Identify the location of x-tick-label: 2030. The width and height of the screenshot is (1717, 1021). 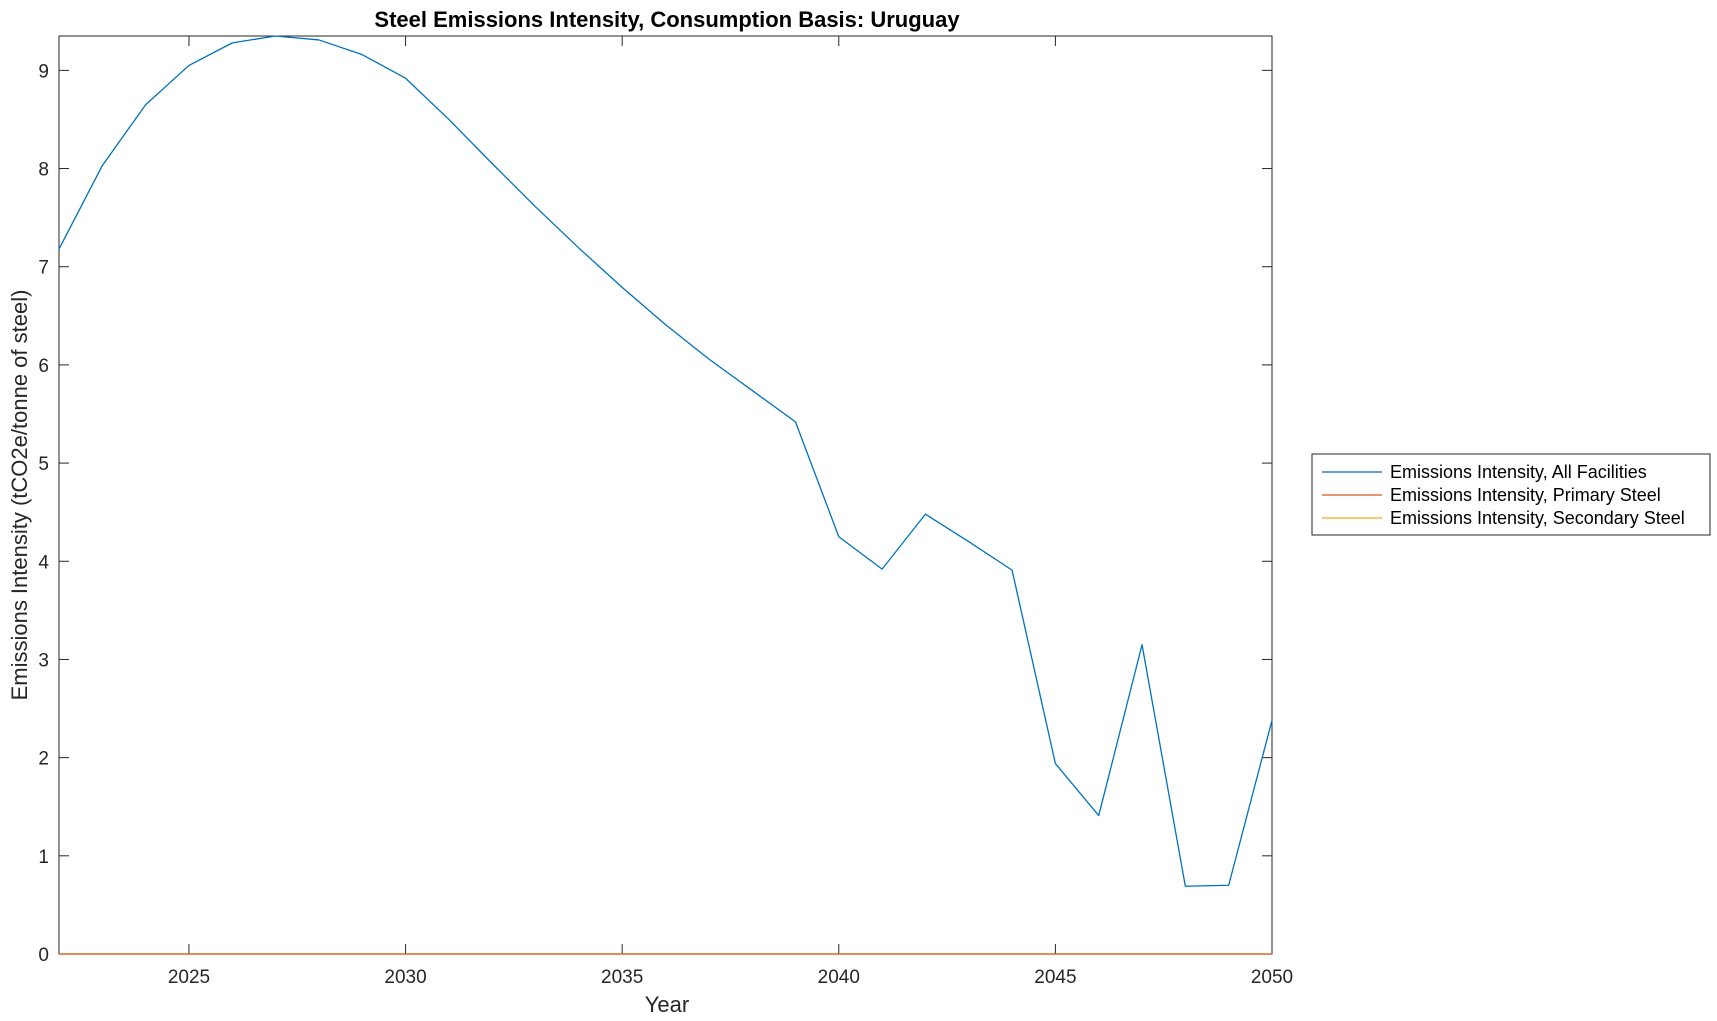
(405, 977).